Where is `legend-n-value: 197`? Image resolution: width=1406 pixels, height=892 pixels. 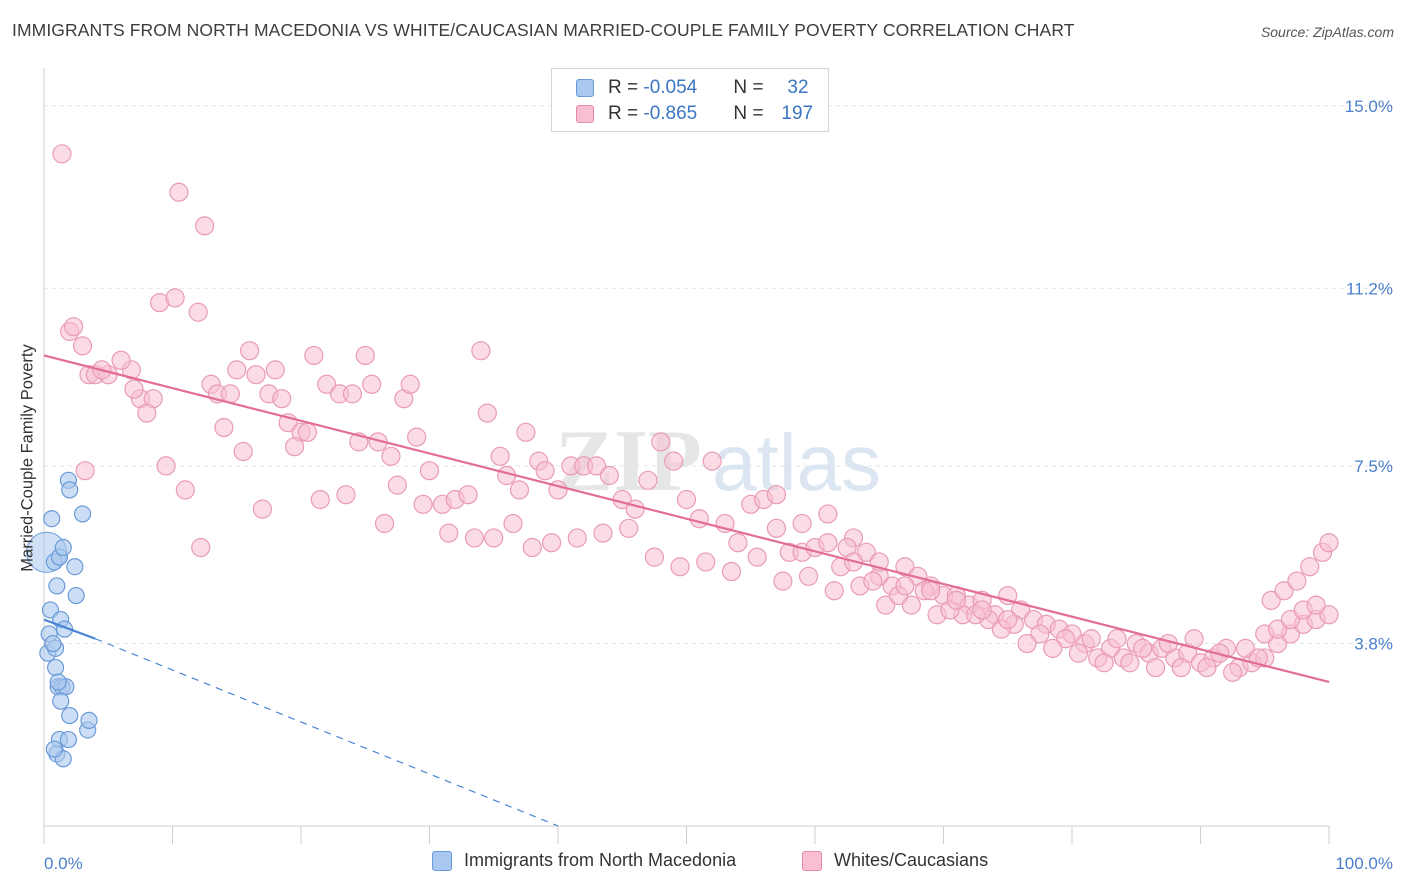
legend-n-value: 197 is located at coordinates (797, 113).